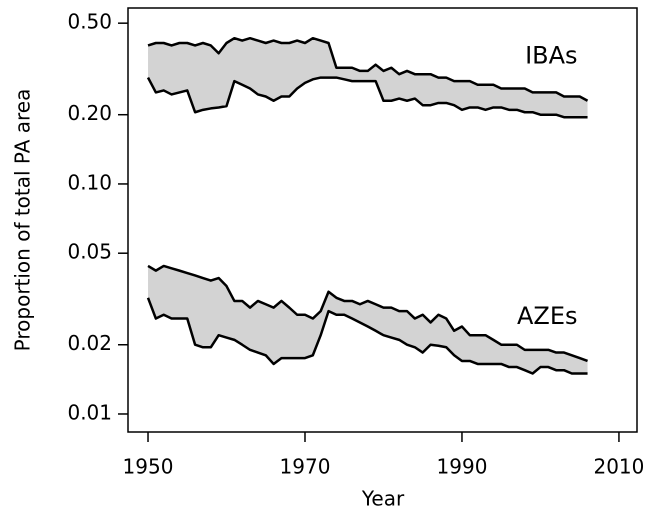  What do you see at coordinates (89, 252) in the screenshot?
I see `y-tick-label: 0.05` at bounding box center [89, 252].